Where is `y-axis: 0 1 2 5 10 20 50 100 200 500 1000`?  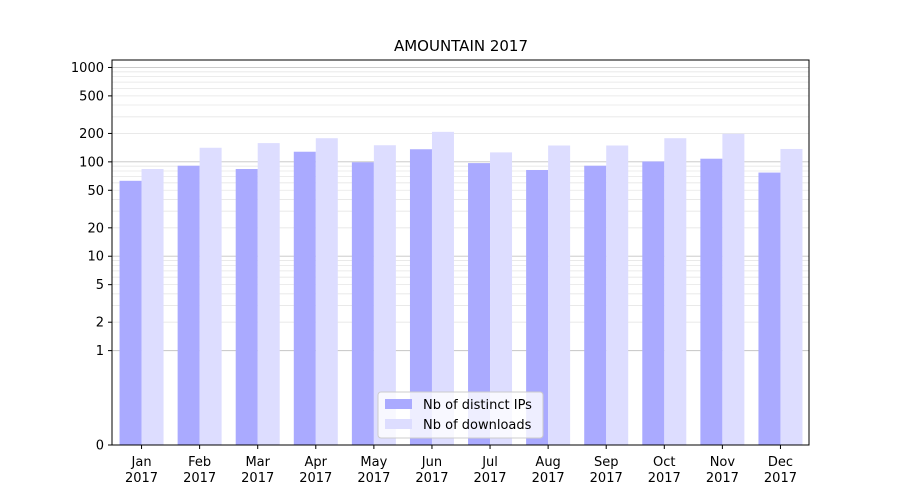
y-axis: 0 1 2 5 10 20 50 100 200 500 1000 is located at coordinates (91, 257).